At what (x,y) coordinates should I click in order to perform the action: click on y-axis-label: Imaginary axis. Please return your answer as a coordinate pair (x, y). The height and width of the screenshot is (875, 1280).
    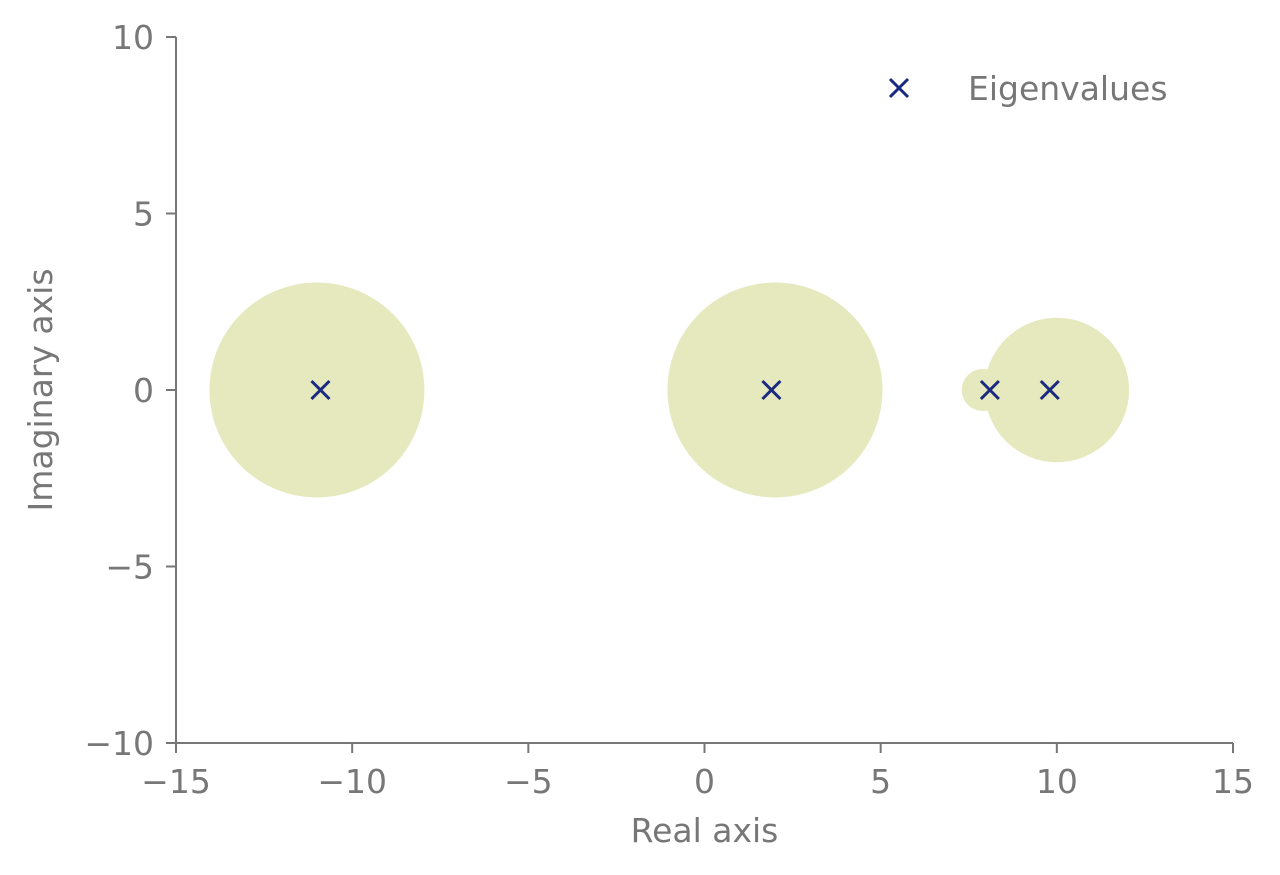
    Looking at the image, I should click on (40, 389).